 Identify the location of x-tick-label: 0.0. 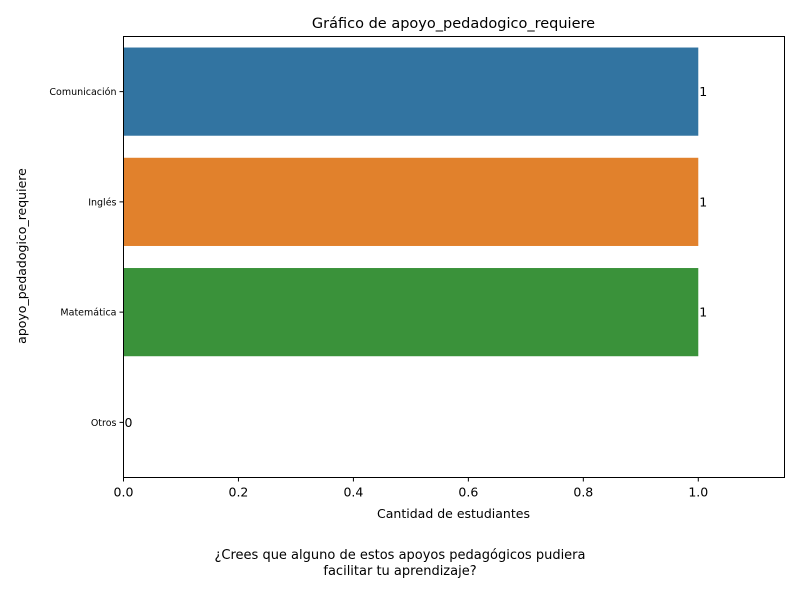
(124, 492).